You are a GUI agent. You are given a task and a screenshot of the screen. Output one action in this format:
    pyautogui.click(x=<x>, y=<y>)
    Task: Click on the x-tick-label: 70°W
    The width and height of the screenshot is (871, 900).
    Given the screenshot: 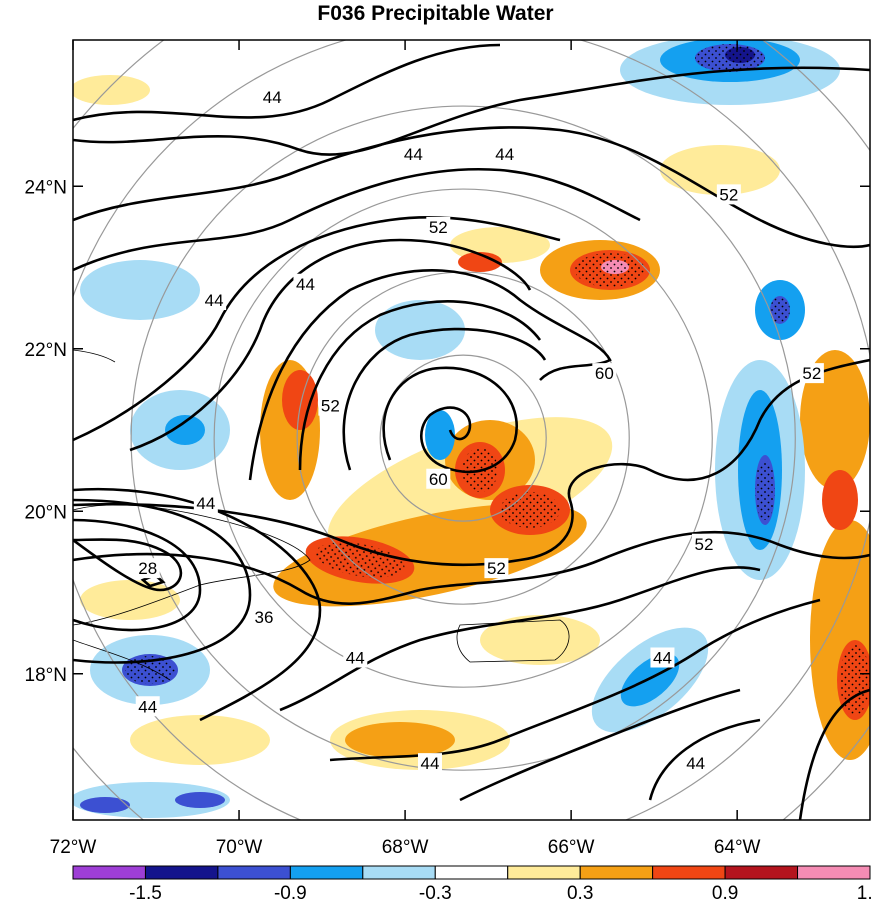 What is the action you would take?
    pyautogui.click(x=239, y=847)
    